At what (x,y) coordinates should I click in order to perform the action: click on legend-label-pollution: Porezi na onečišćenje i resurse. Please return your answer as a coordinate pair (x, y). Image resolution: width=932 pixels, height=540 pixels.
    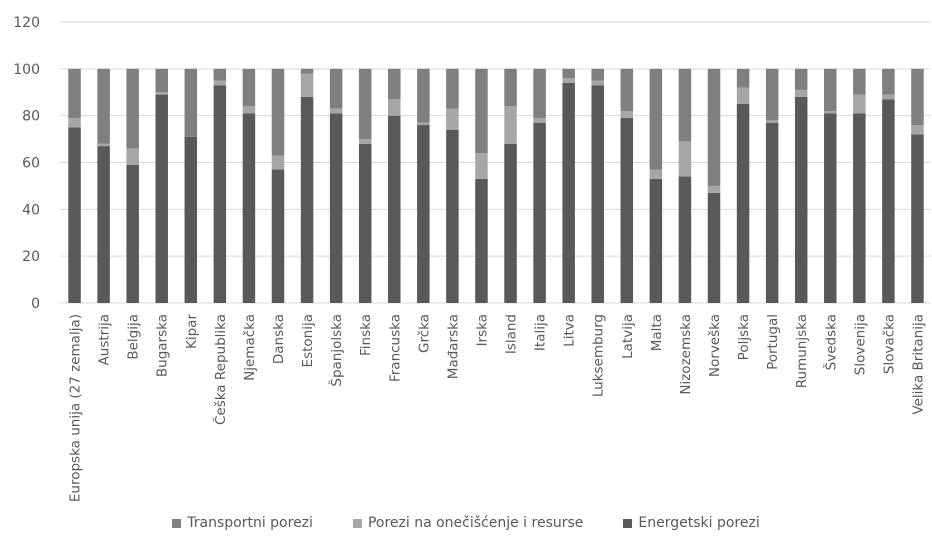
    Looking at the image, I should click on (475, 523).